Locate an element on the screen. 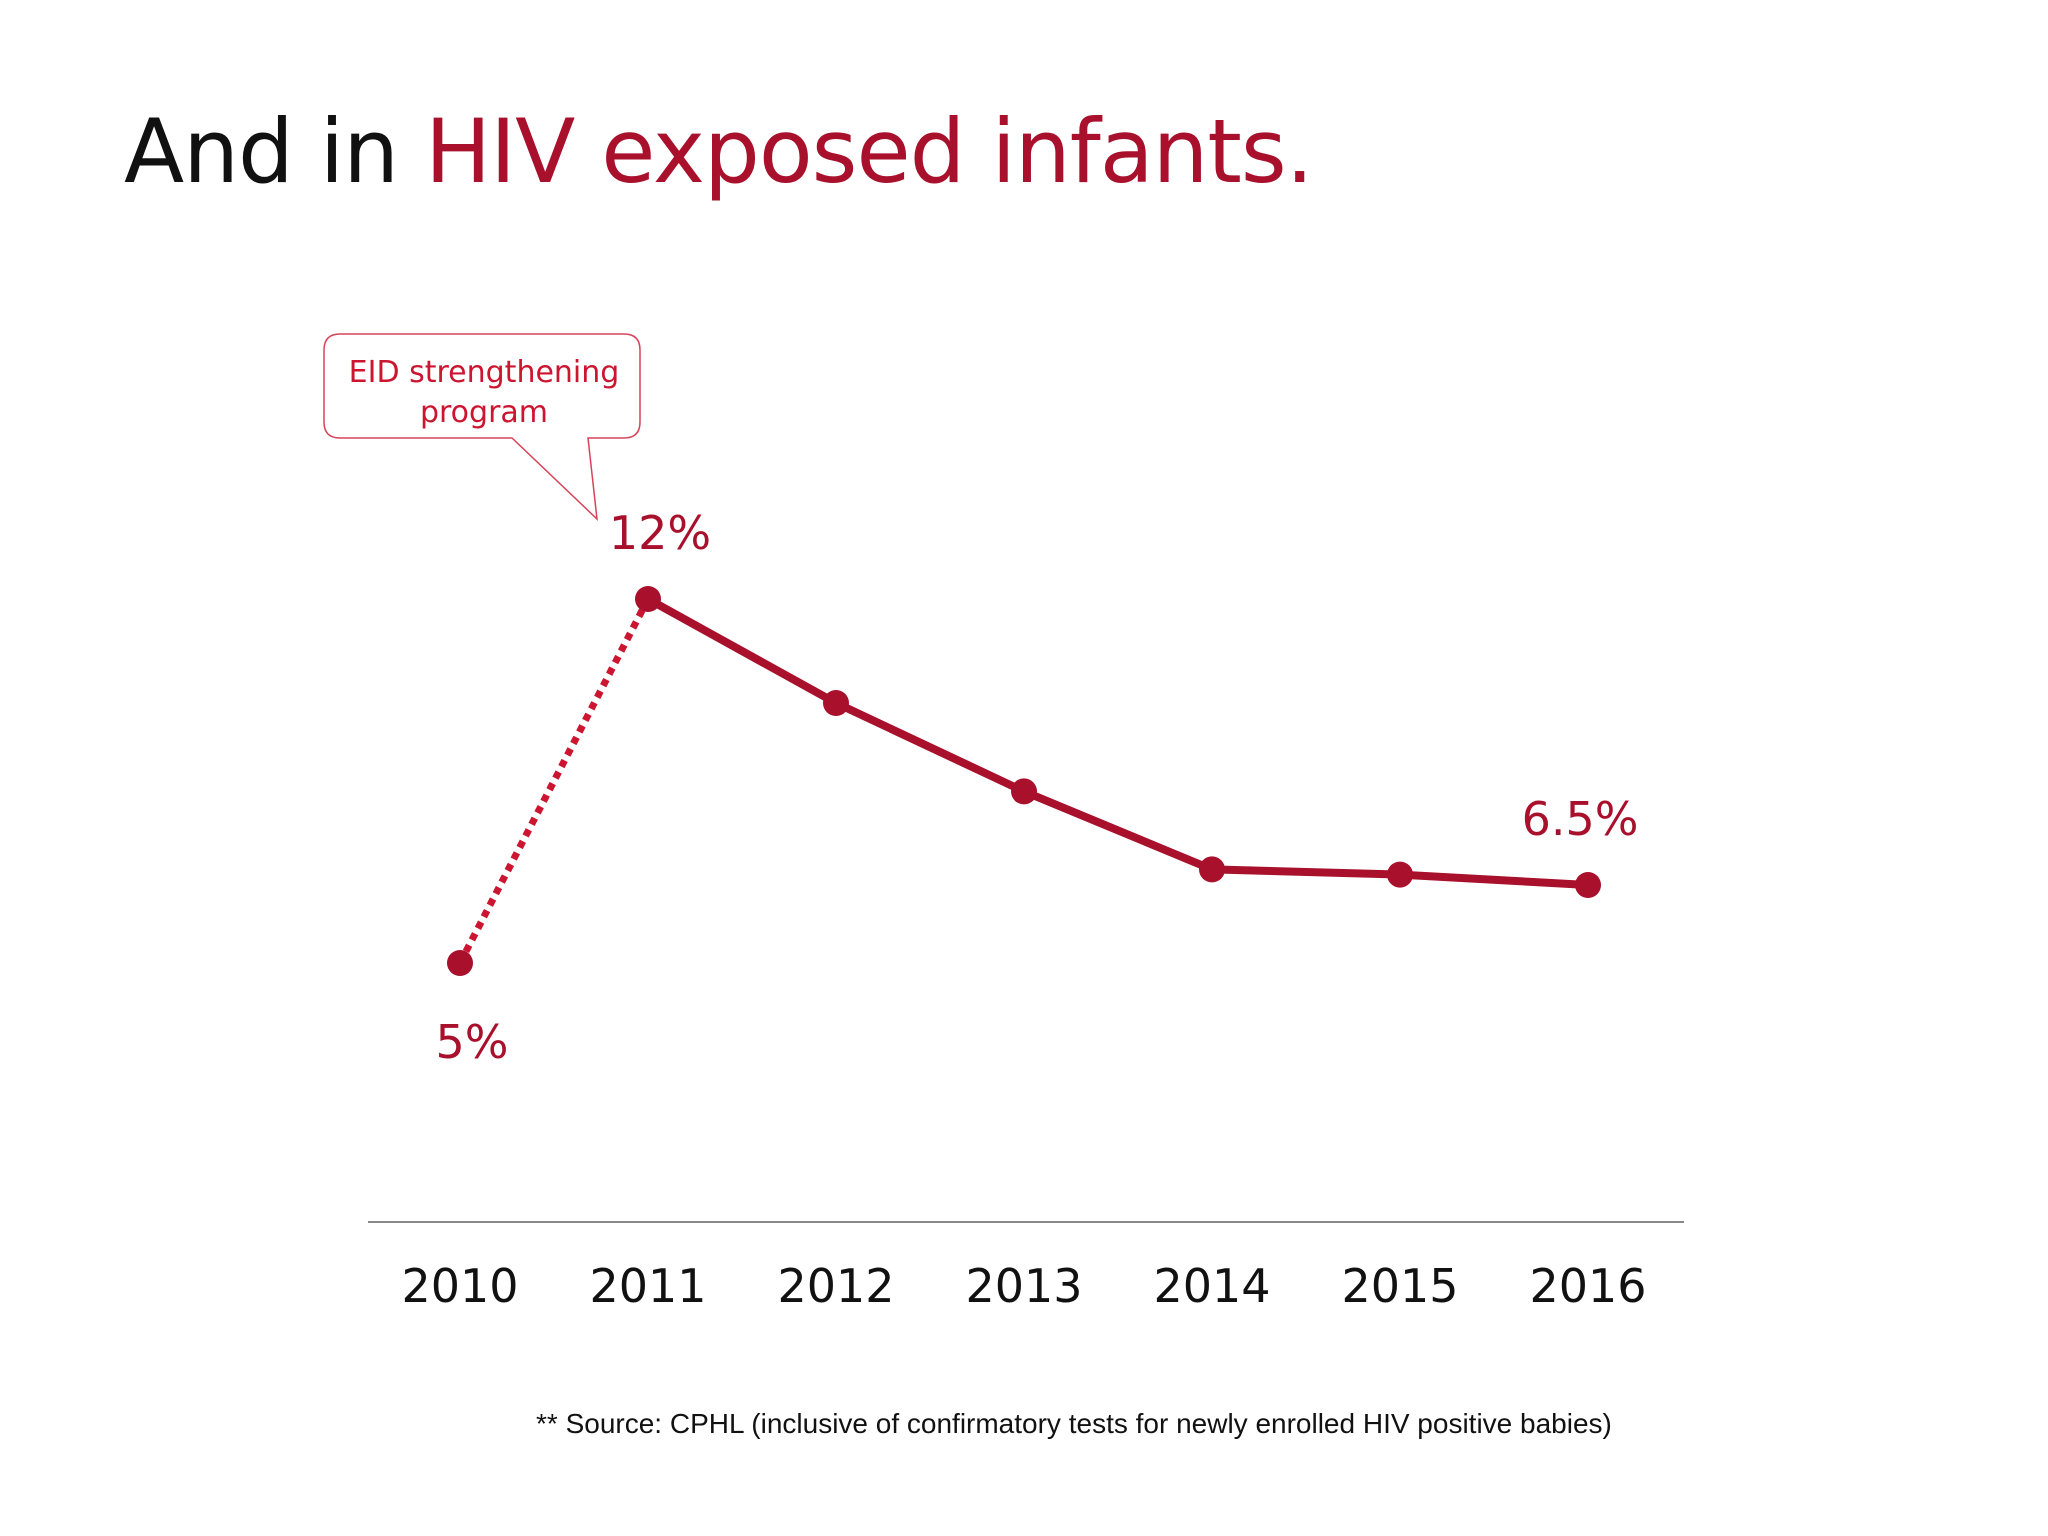 Image resolution: width=2048 pixels, height=1536 pixels. annotation-callout: EID strengthening program is located at coordinates (482, 427).